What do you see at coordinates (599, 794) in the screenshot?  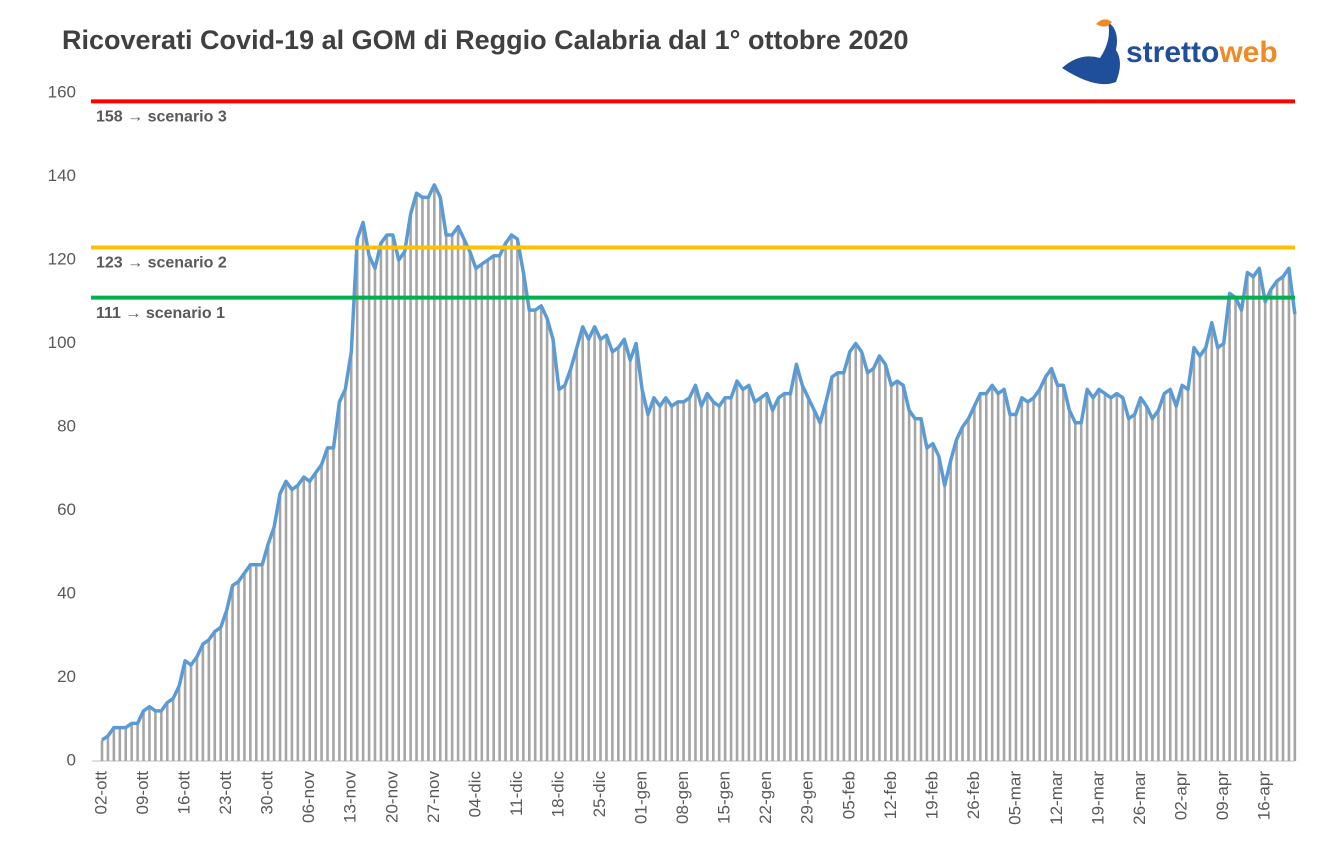 I see `x-tick-label: 25-dic` at bounding box center [599, 794].